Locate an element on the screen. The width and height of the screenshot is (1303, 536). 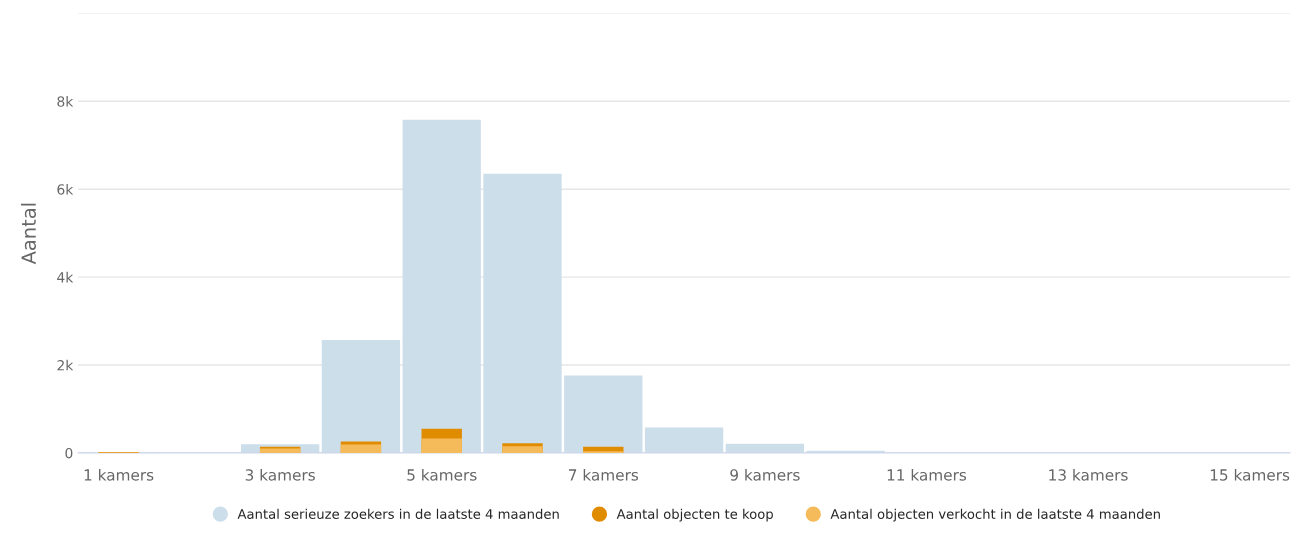
legend-label: Aantal serieuze zoekers in de laatste 4 maanden is located at coordinates (398, 513).